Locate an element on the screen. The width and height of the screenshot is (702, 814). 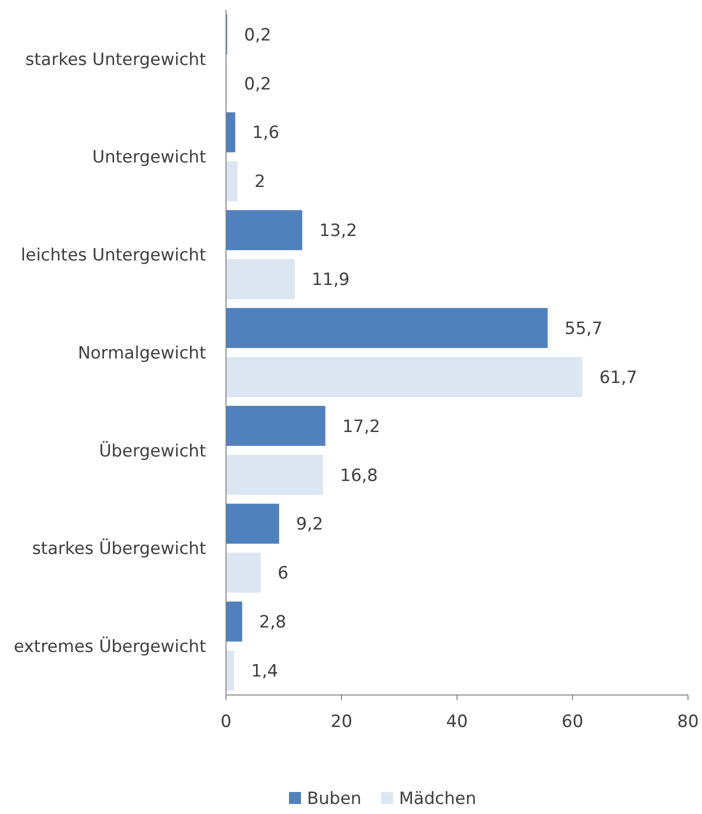
x-tick-label: 40 is located at coordinates (457, 722).